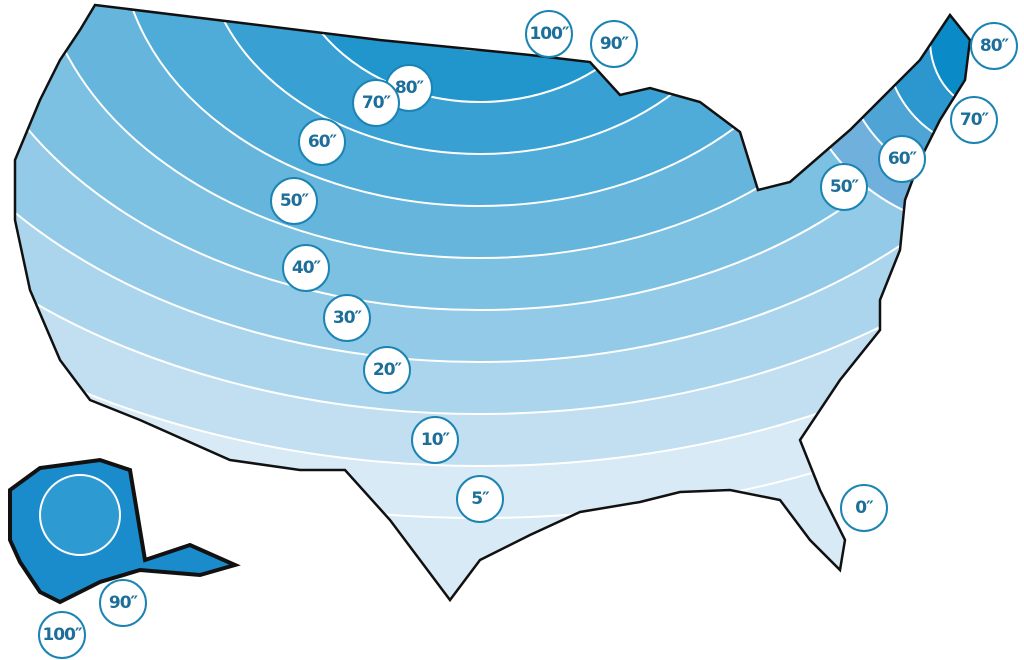 The width and height of the screenshot is (1024, 660). What do you see at coordinates (480, 499) in the screenshot?
I see `contour-label: 5″` at bounding box center [480, 499].